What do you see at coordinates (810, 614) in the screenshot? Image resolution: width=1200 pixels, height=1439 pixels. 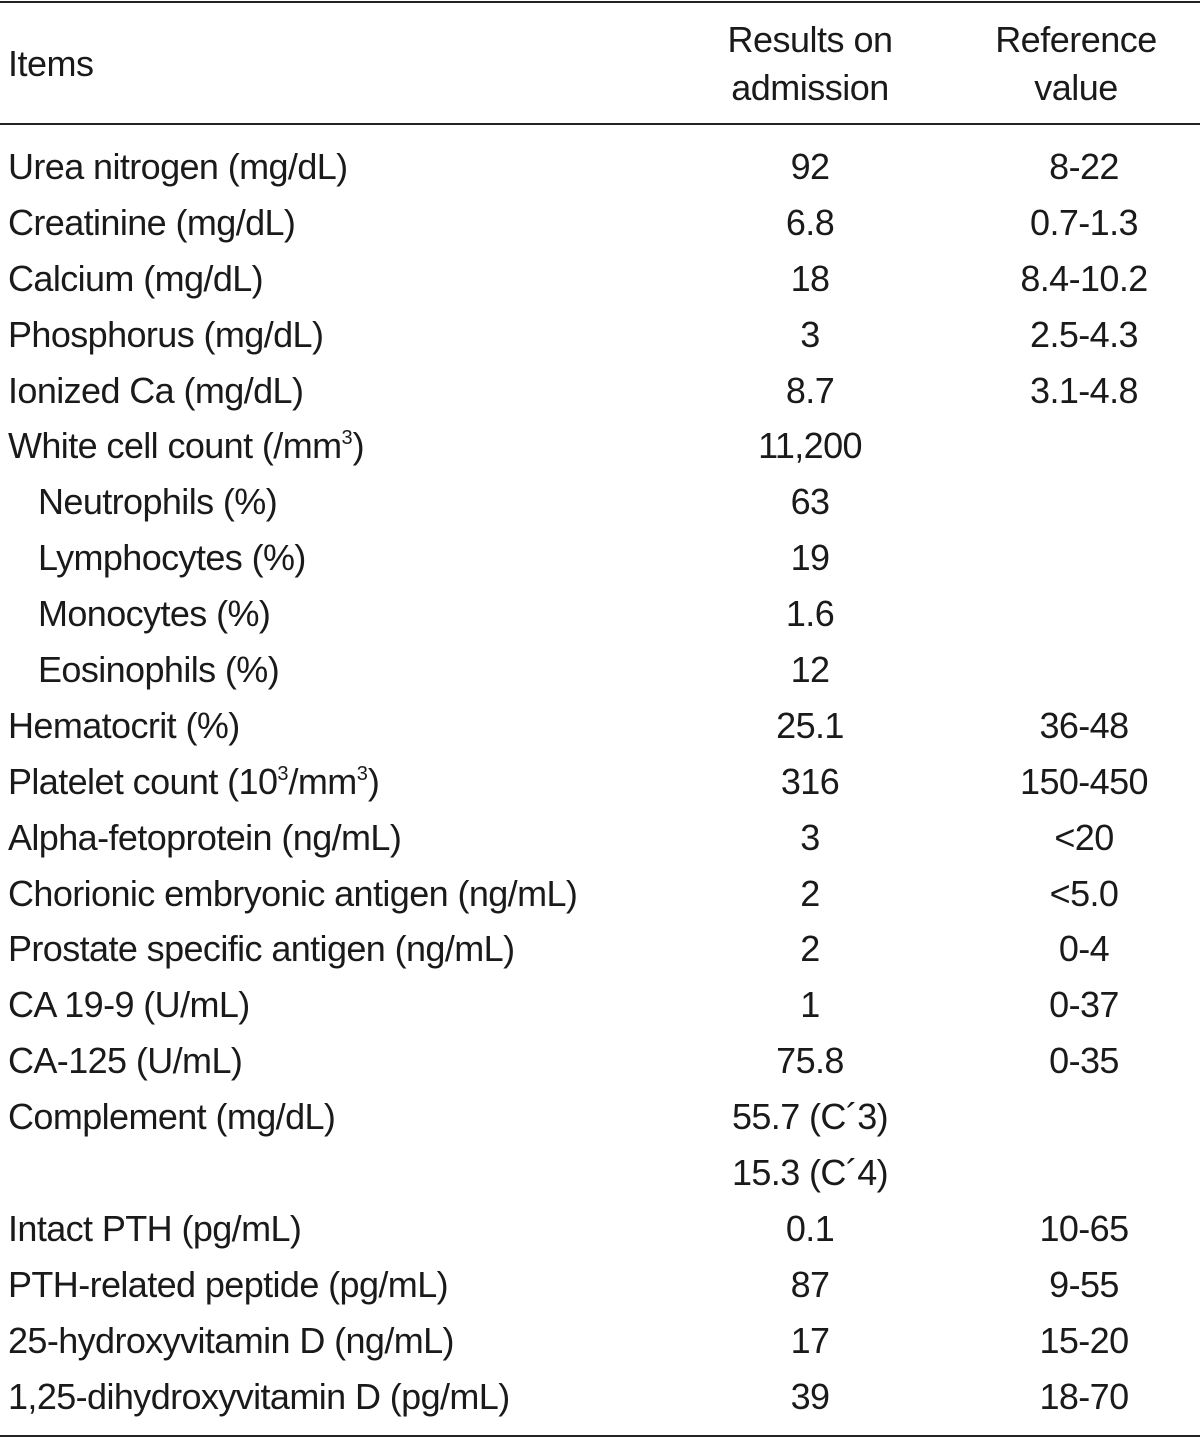 I see `row-result: 1.6` at bounding box center [810, 614].